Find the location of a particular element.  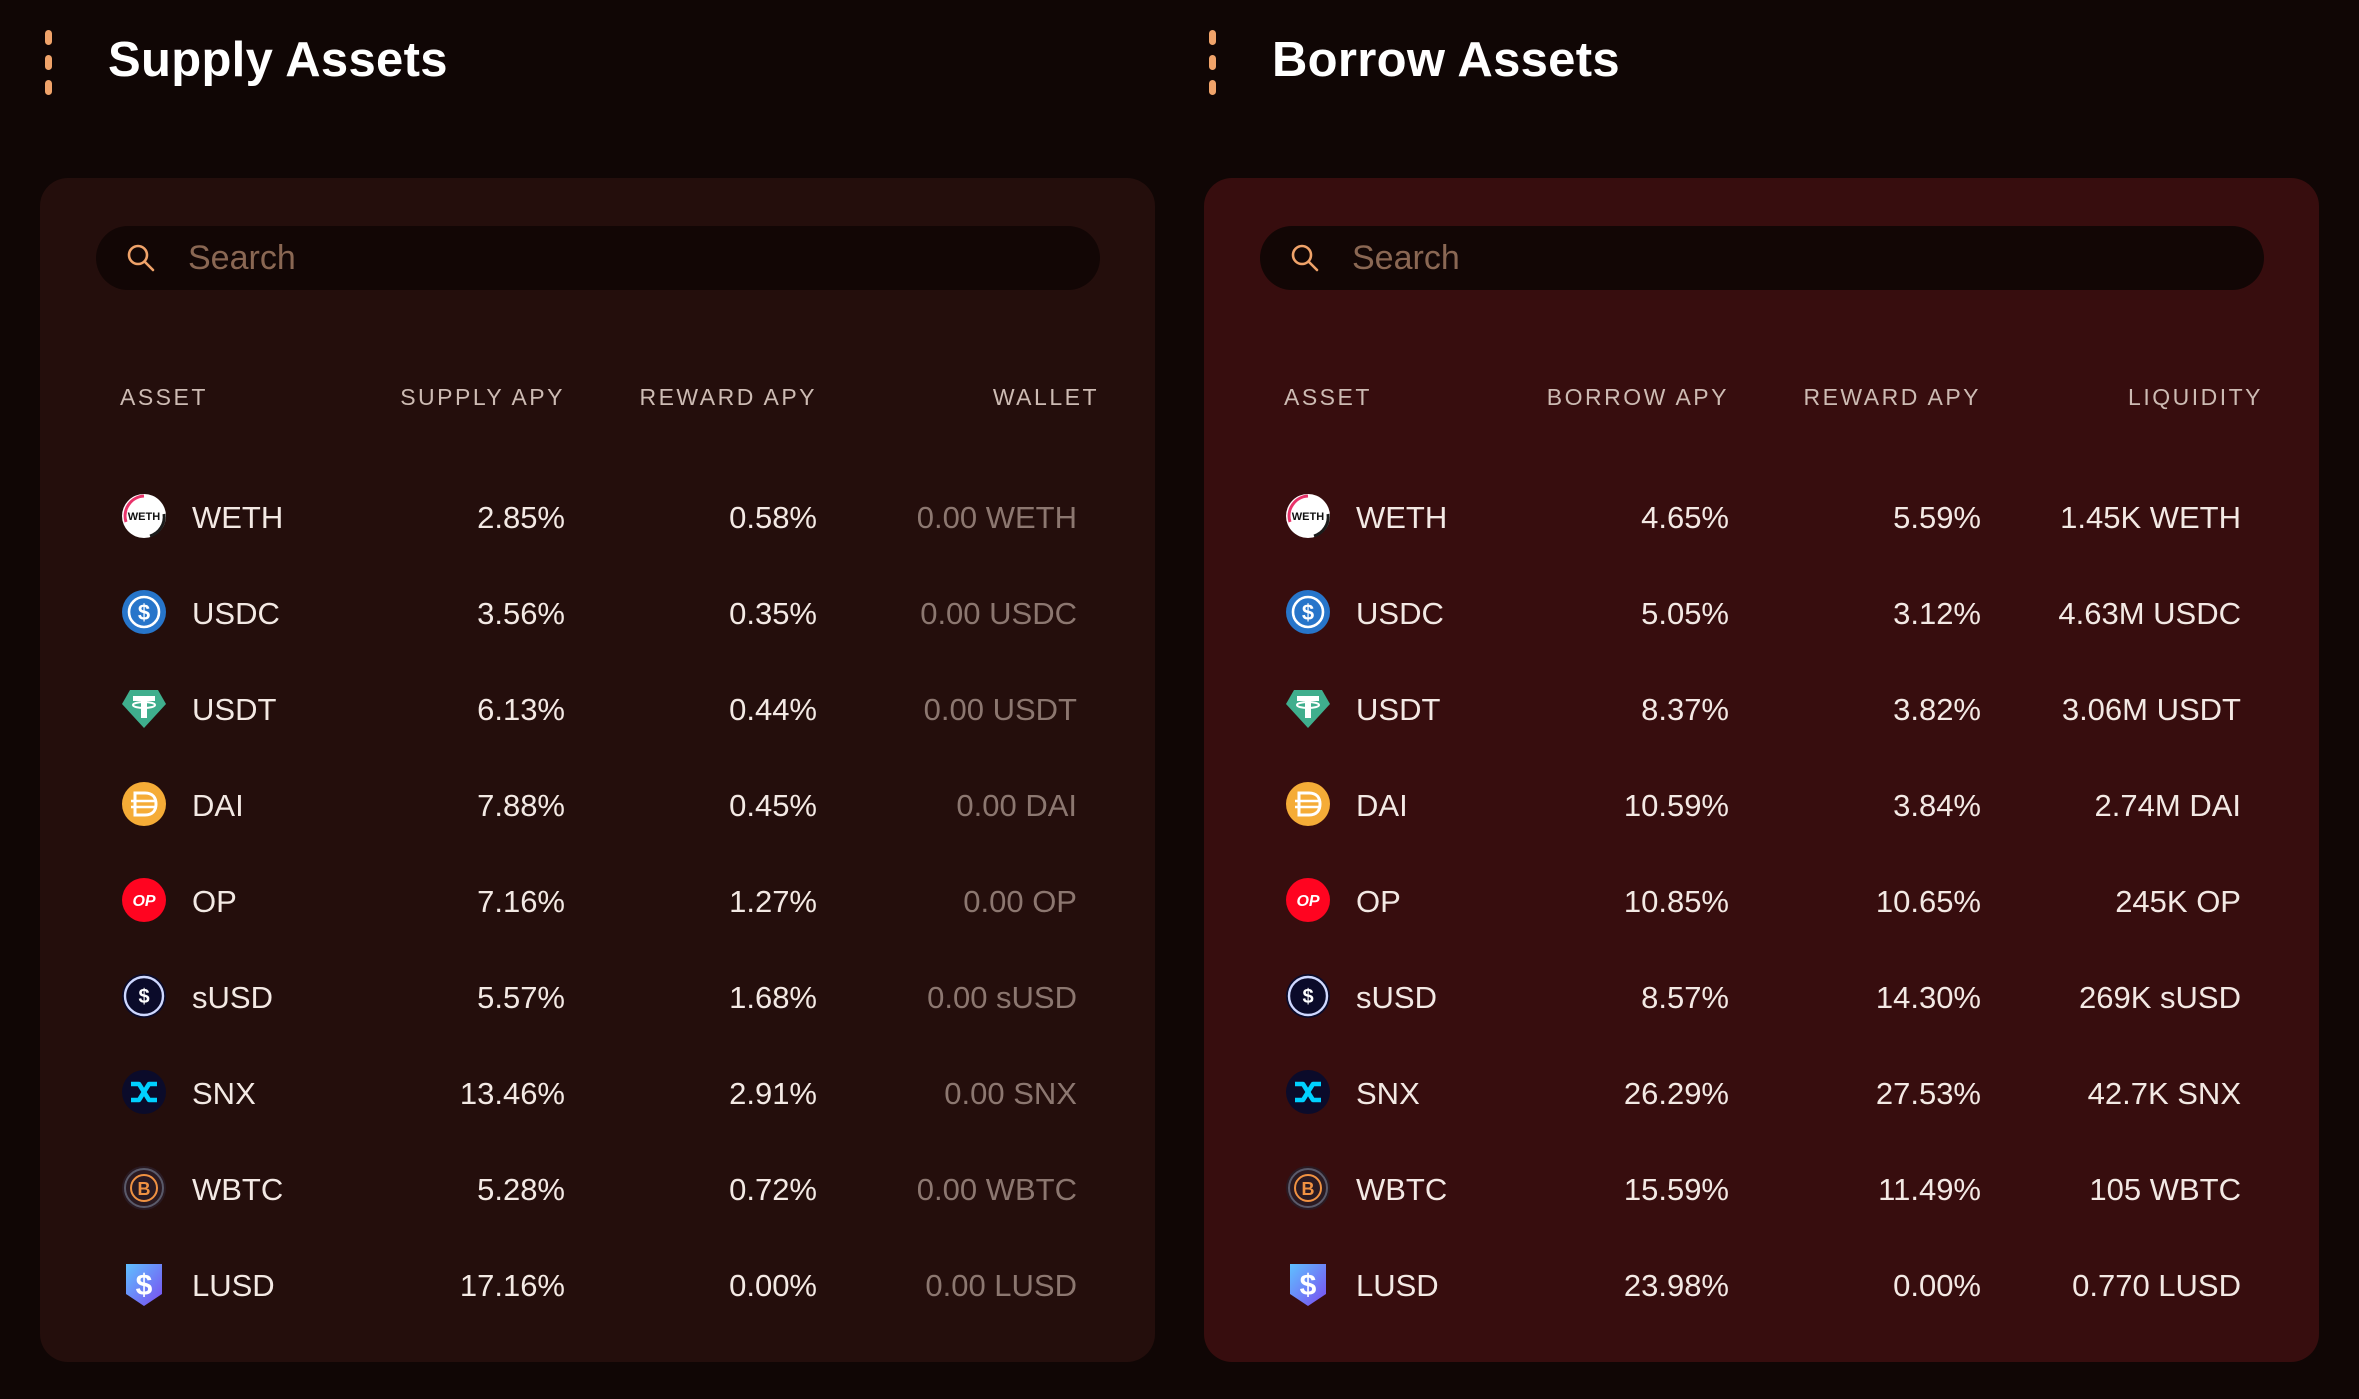

table-row: OP OP 10.85% 10.65% 245K OP is located at coordinates (1761, 900).